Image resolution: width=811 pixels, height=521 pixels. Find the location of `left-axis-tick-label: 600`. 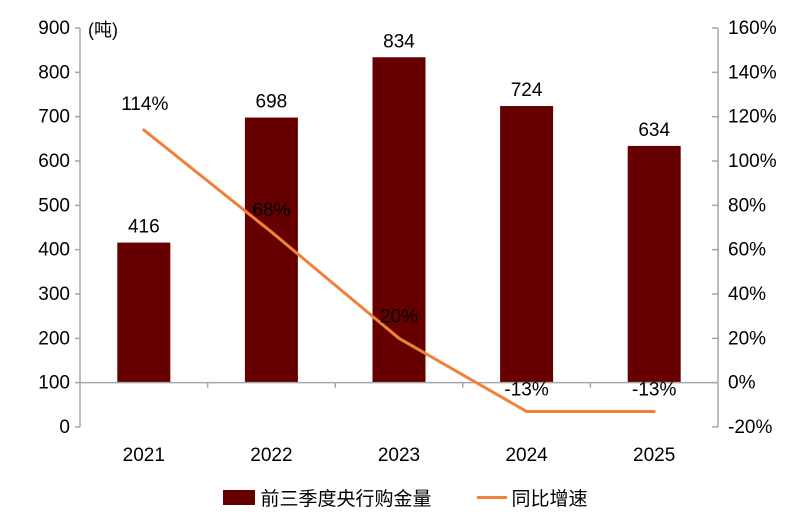

left-axis-tick-label: 600 is located at coordinates (54, 161).